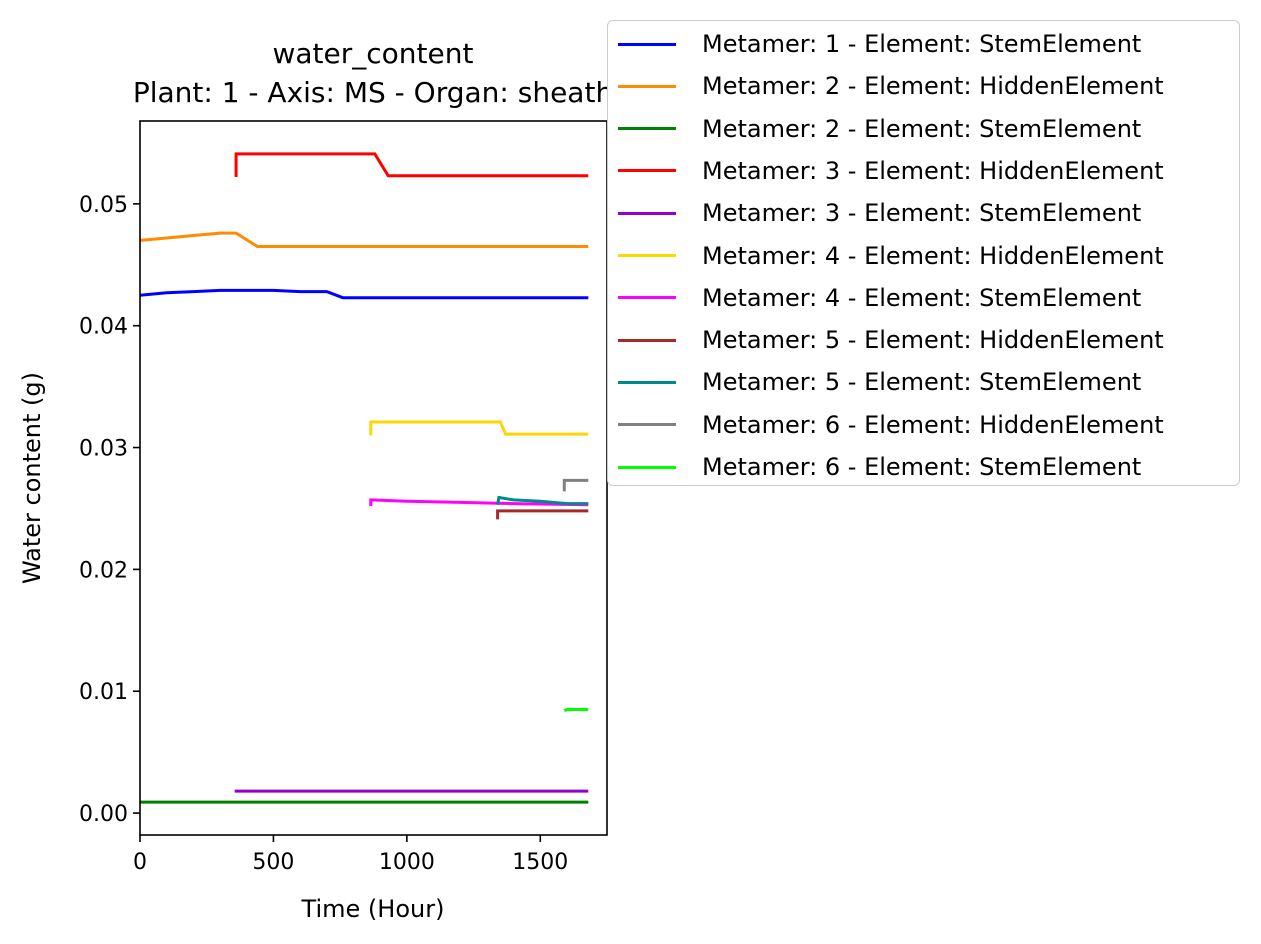  What do you see at coordinates (922, 297) in the screenshot?
I see `legend-label: Metamer: 4 - Element: StemElement` at bounding box center [922, 297].